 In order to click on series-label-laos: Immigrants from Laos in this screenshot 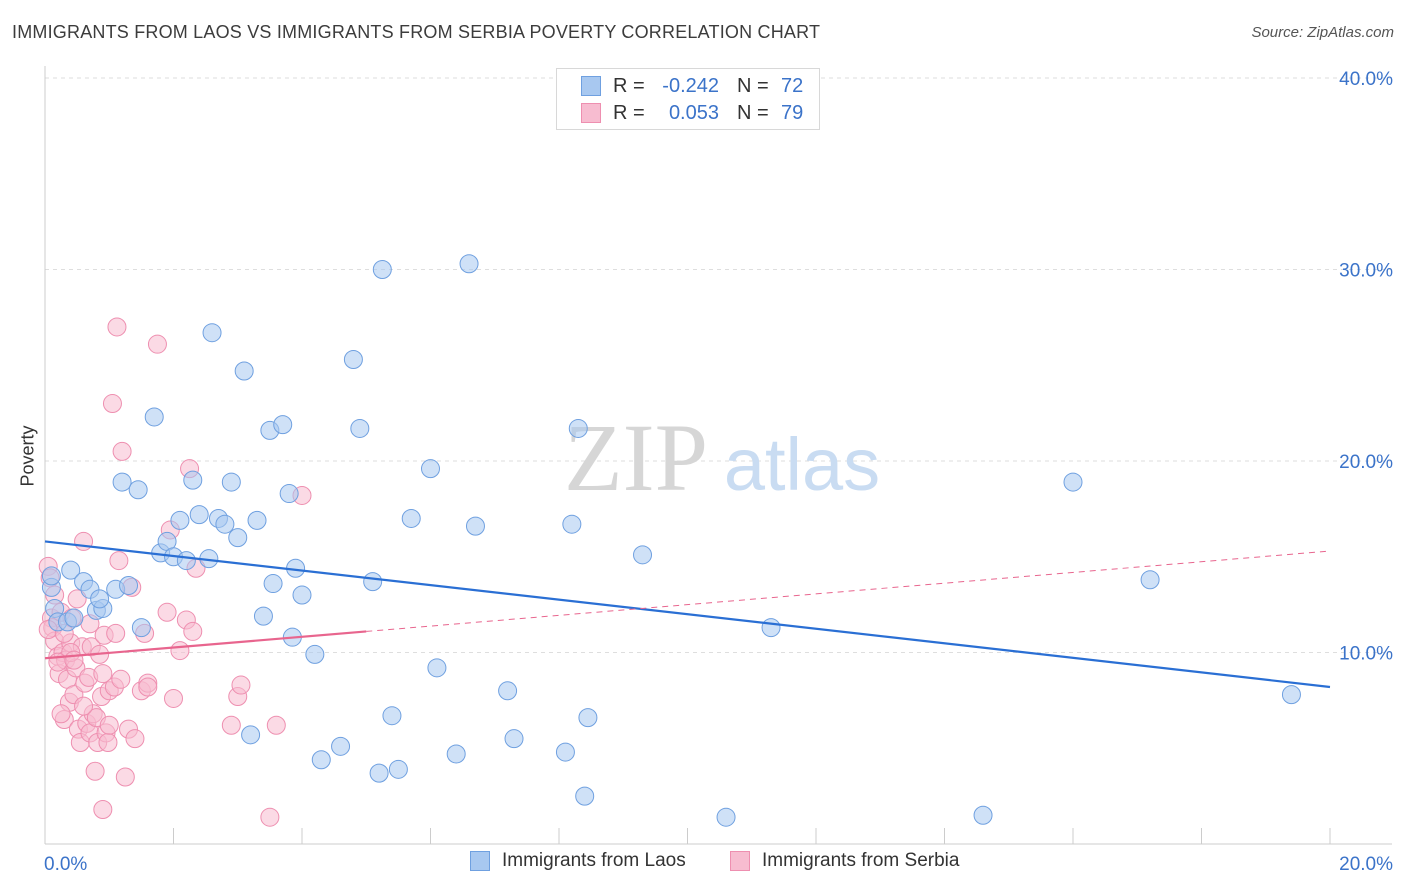, I will do `click(594, 860)`.